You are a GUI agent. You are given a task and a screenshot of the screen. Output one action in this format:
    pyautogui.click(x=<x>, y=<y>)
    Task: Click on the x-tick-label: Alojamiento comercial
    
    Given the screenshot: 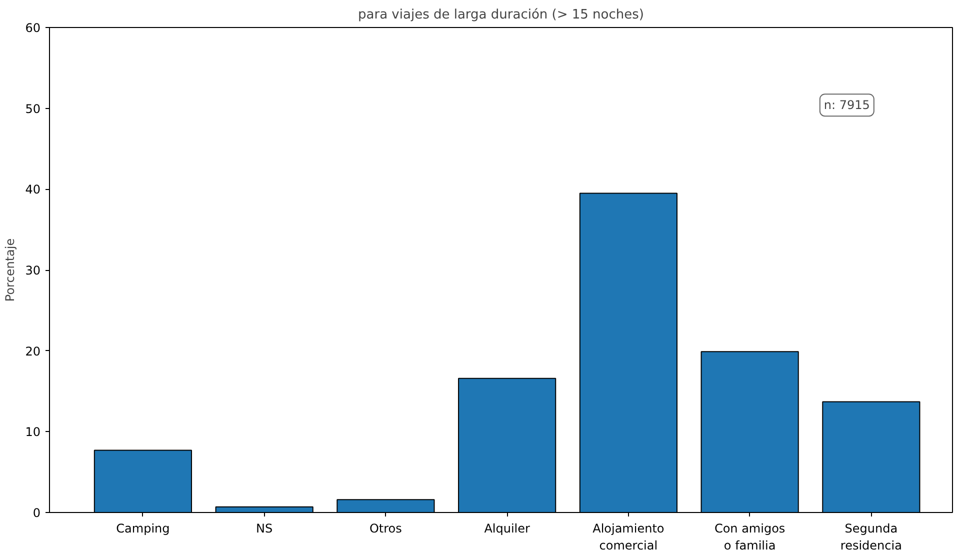 What is the action you would take?
    pyautogui.click(x=628, y=537)
    